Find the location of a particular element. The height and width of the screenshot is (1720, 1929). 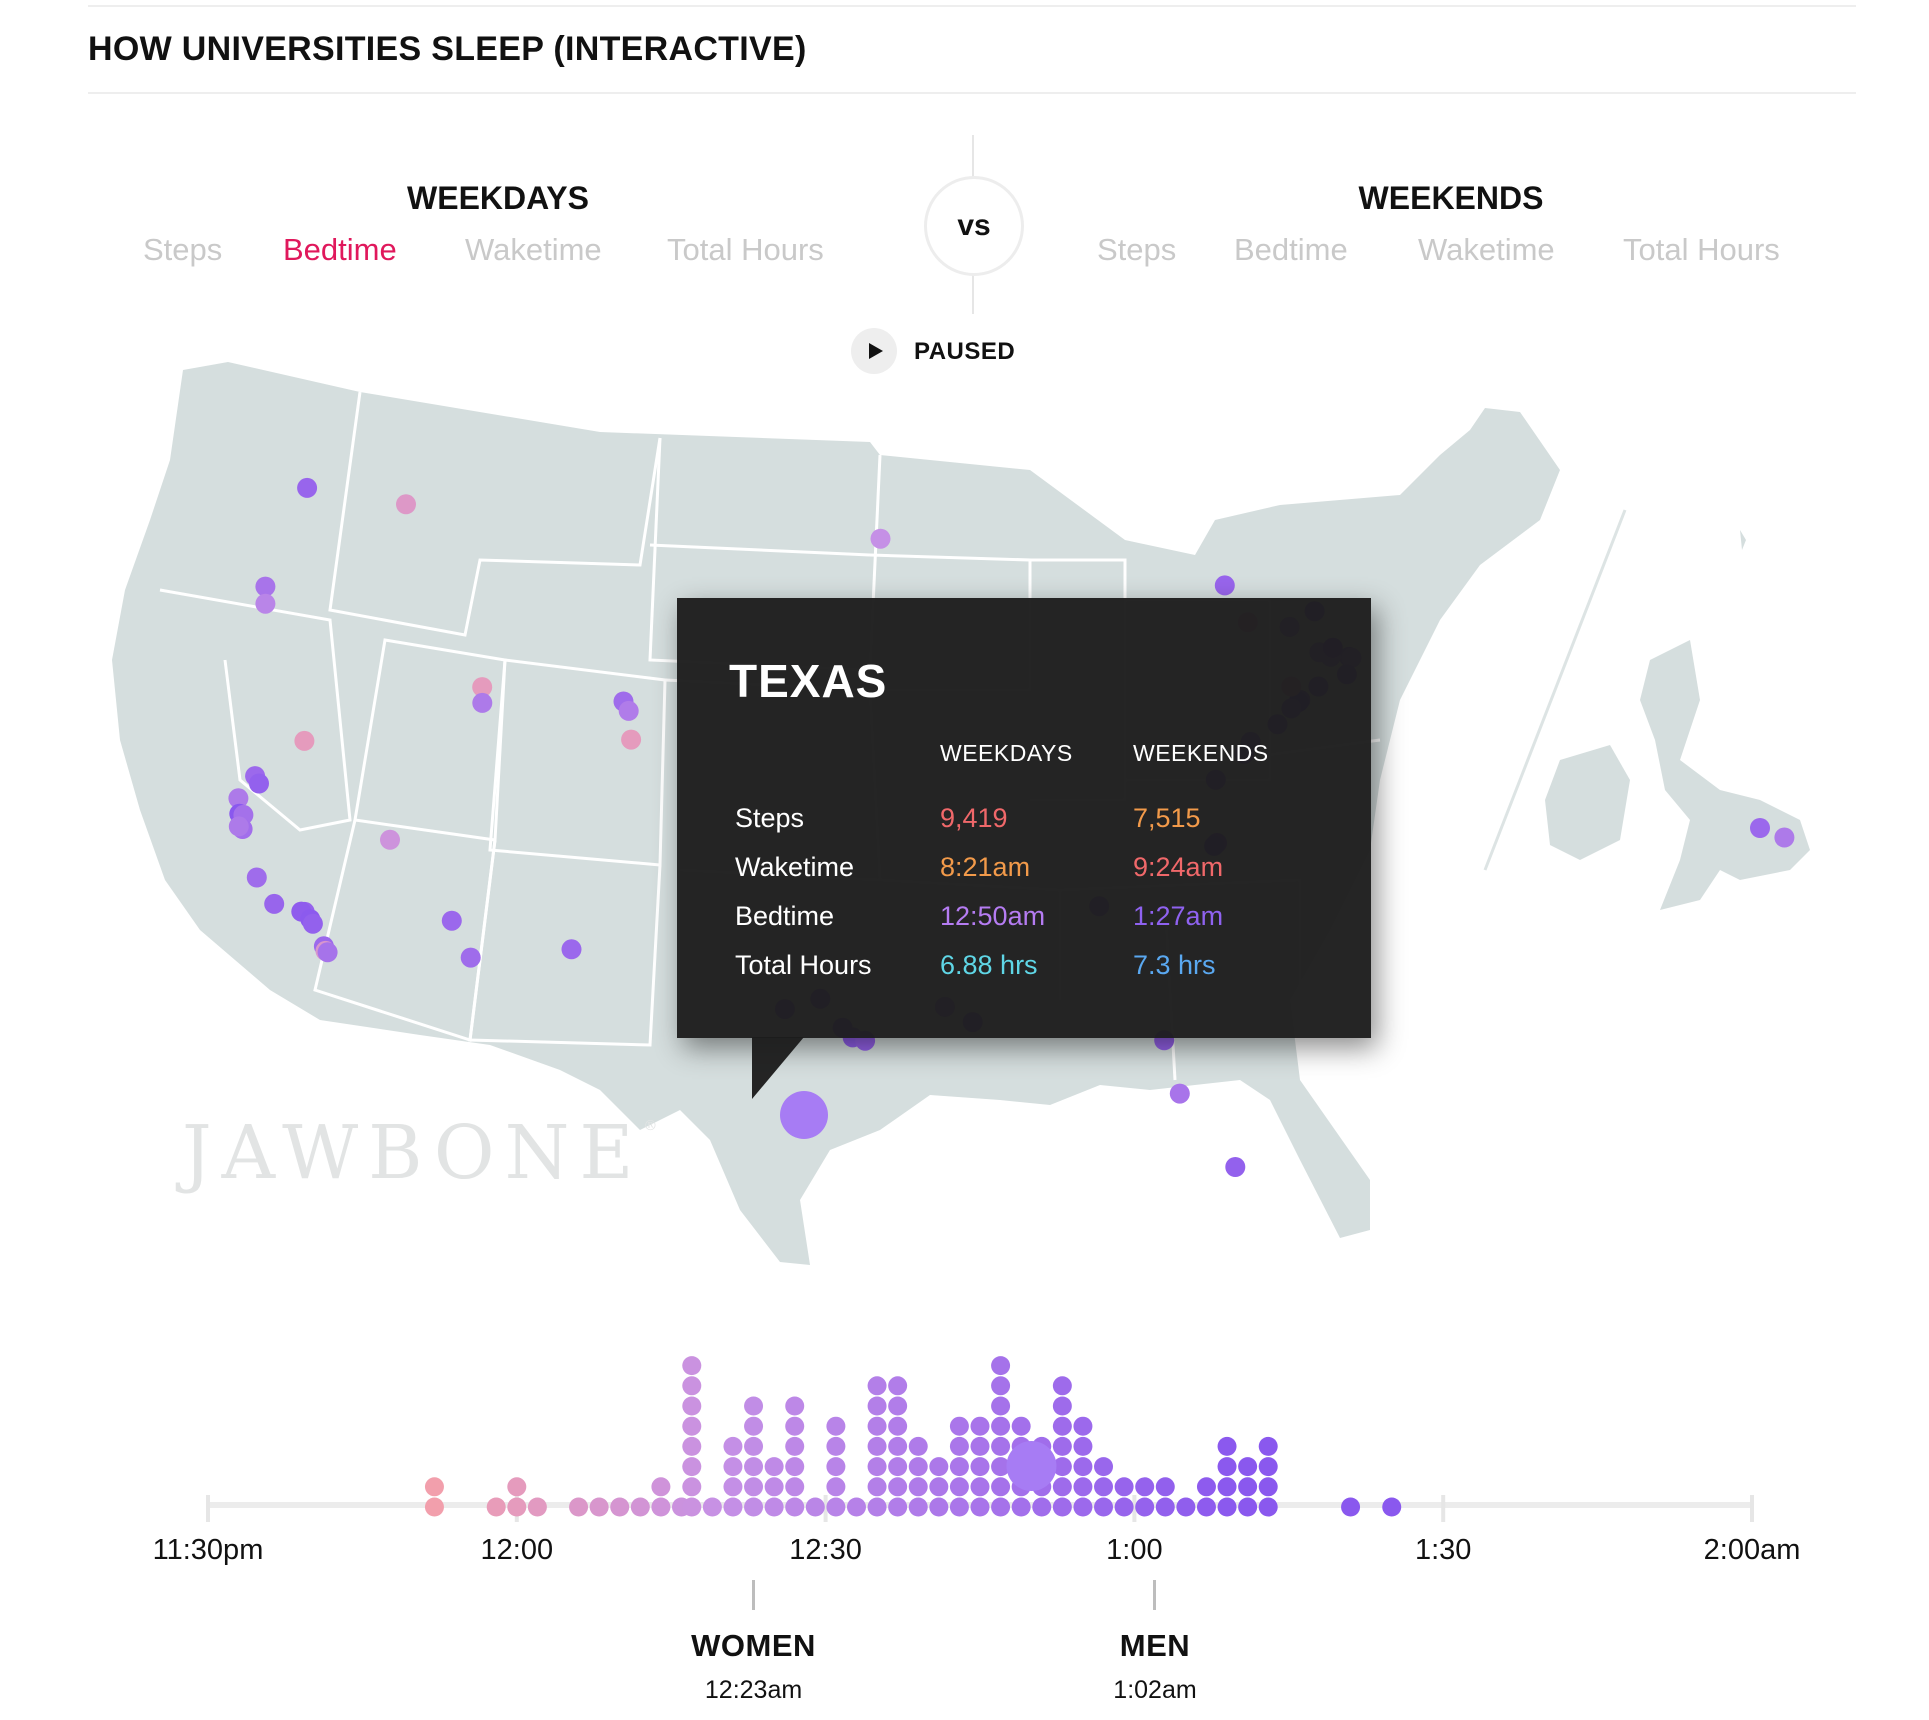

weekdays-waketime-tab: Waketime is located at coordinates (533, 249).